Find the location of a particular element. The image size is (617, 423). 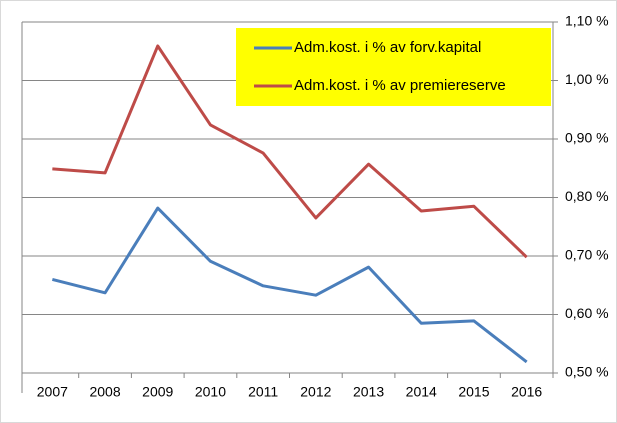

x-tick-label: 2013 is located at coordinates (368, 392).